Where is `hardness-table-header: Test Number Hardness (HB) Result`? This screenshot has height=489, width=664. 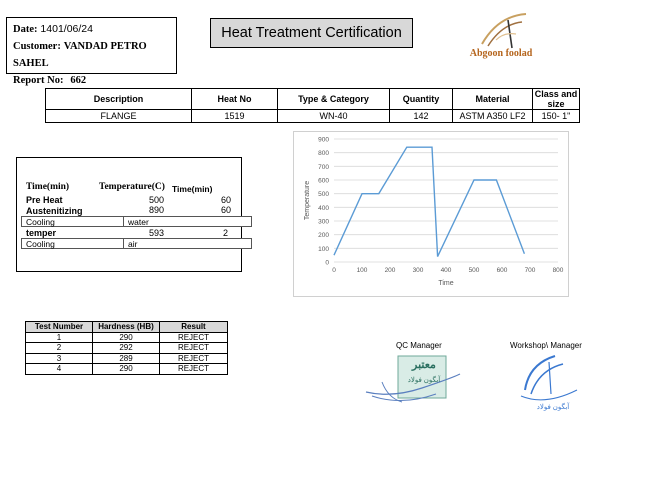 hardness-table-header: Test Number Hardness (HB) Result is located at coordinates (126, 327).